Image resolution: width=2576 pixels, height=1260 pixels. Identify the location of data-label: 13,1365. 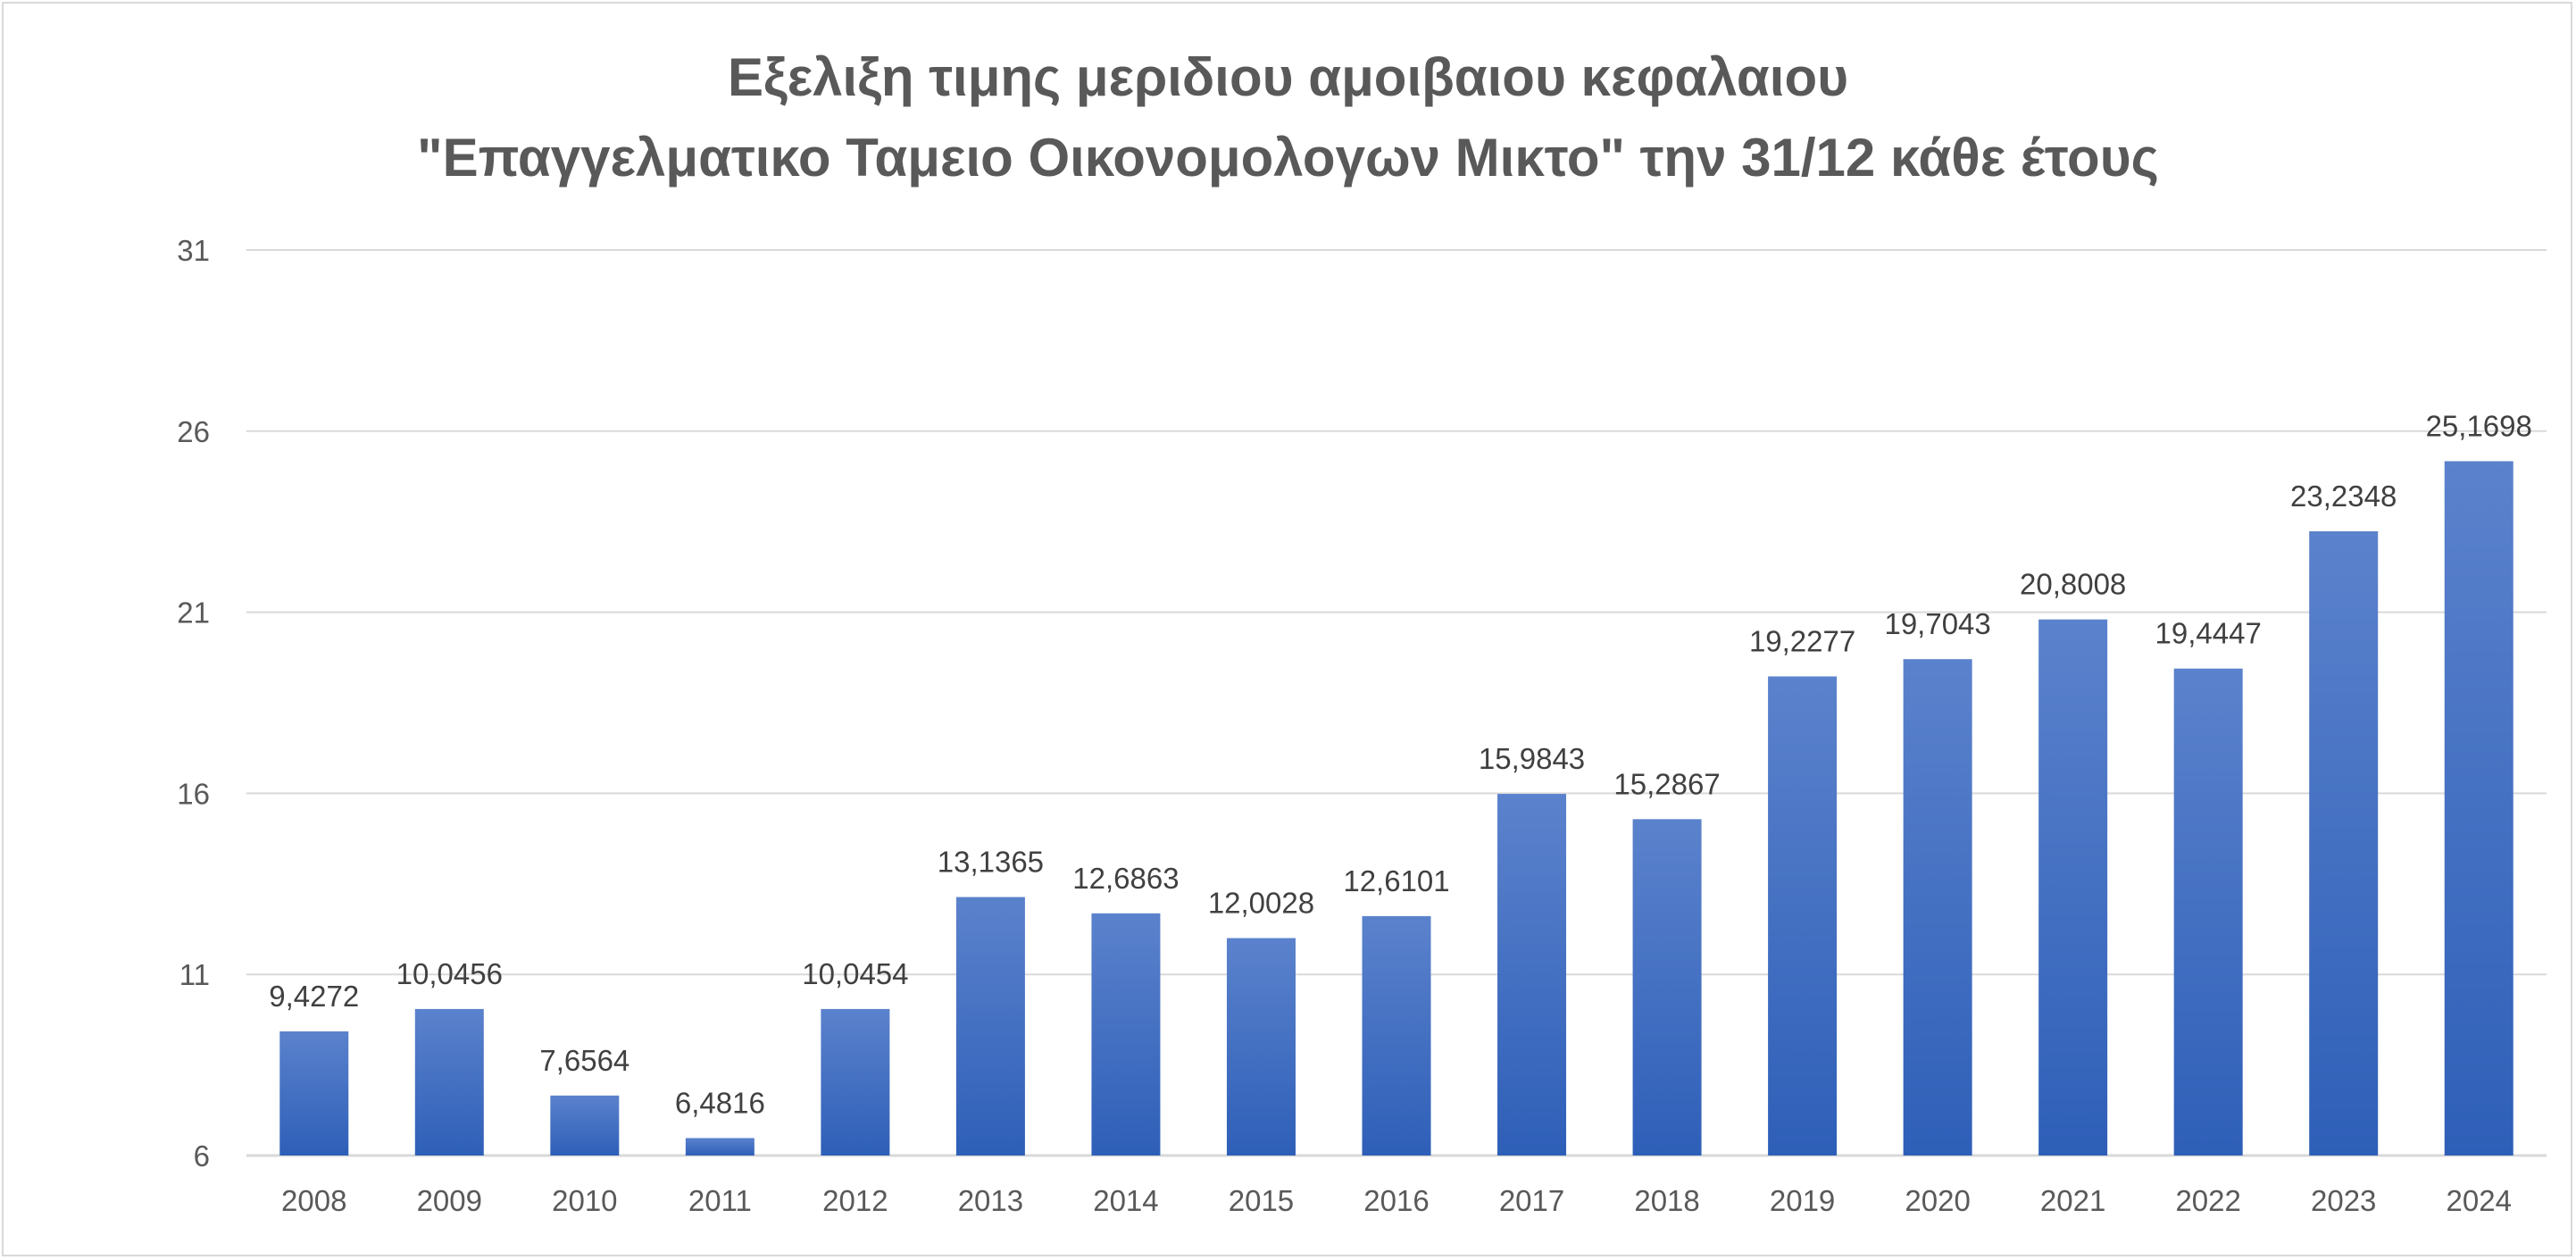
(991, 863).